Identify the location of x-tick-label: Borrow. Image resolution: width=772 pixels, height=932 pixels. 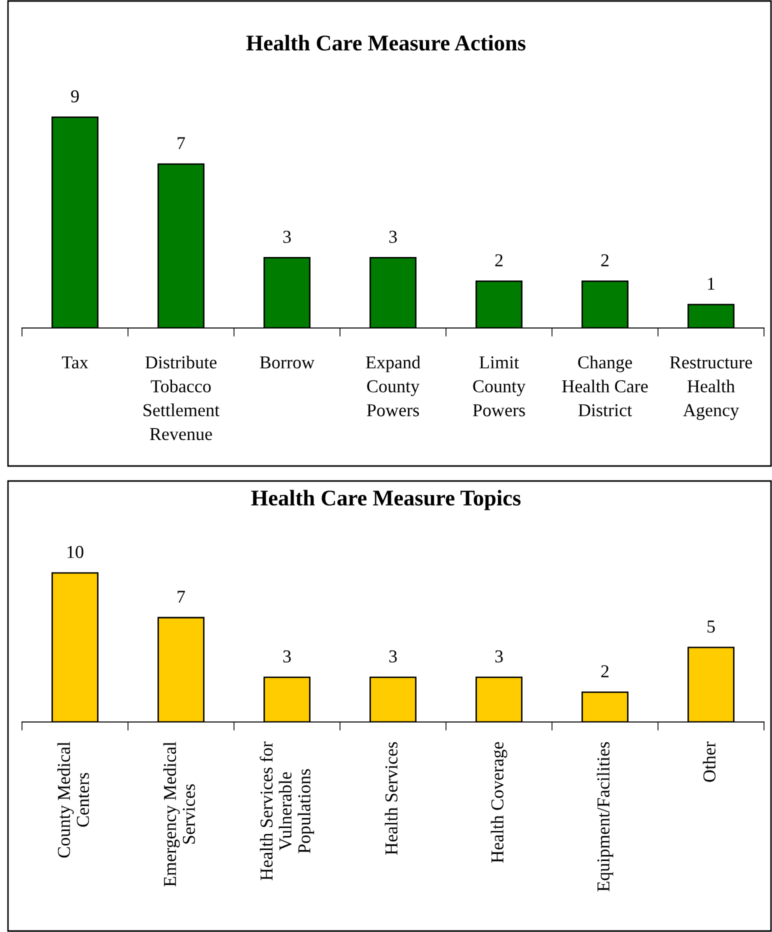
(287, 362).